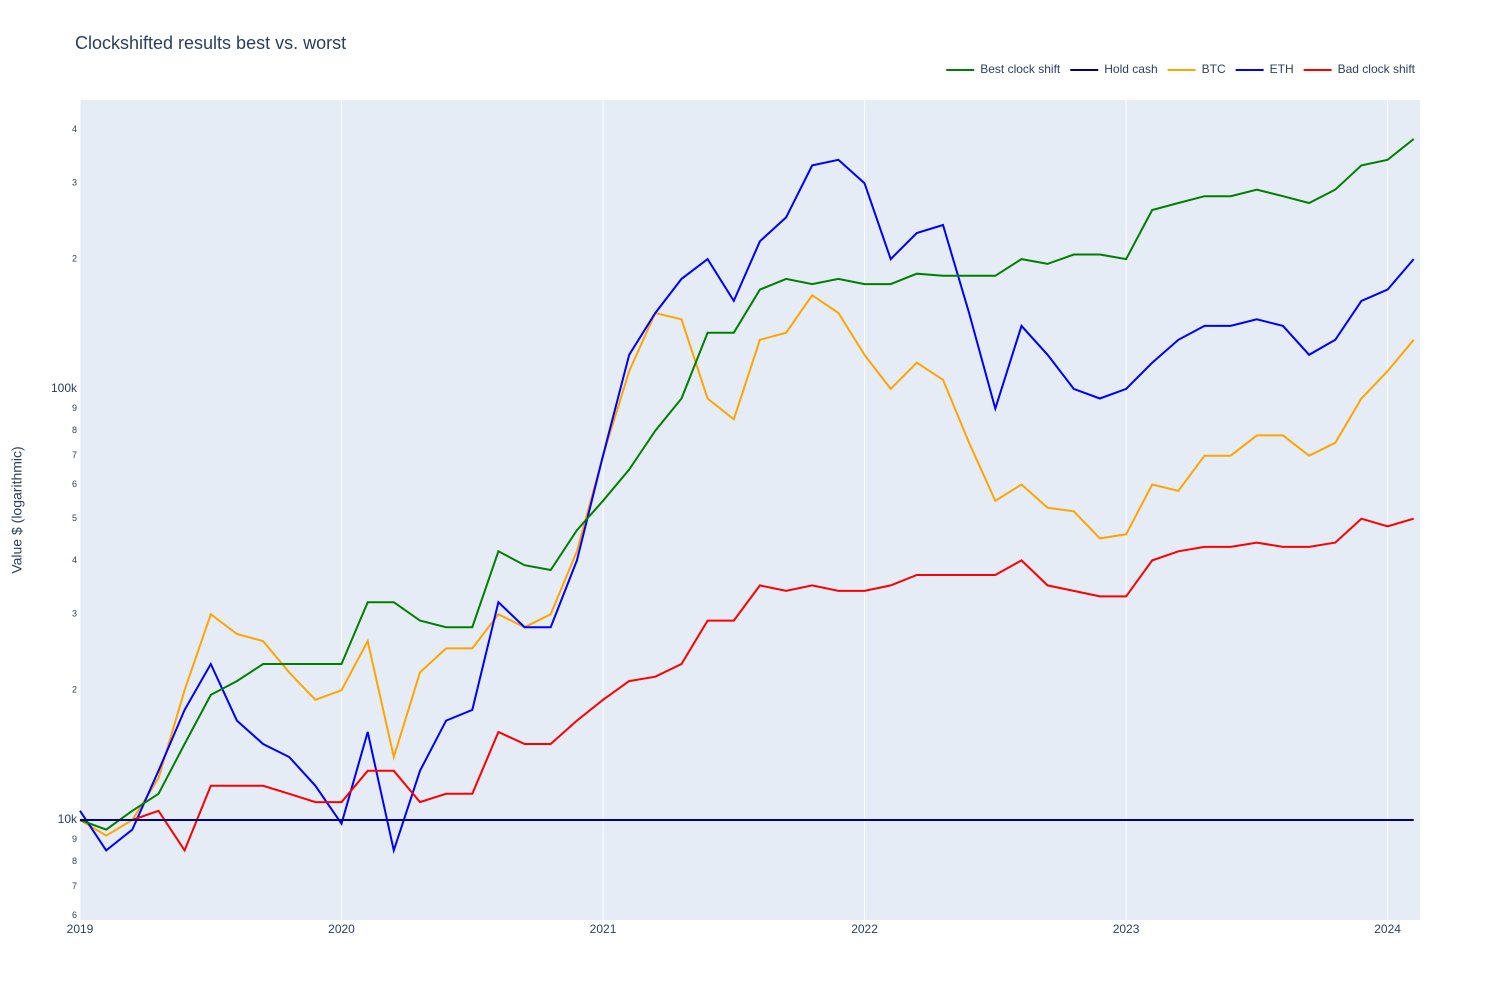 This screenshot has width=1500, height=1000. I want to click on legend-item: Bad clock shift, so click(1359, 69).